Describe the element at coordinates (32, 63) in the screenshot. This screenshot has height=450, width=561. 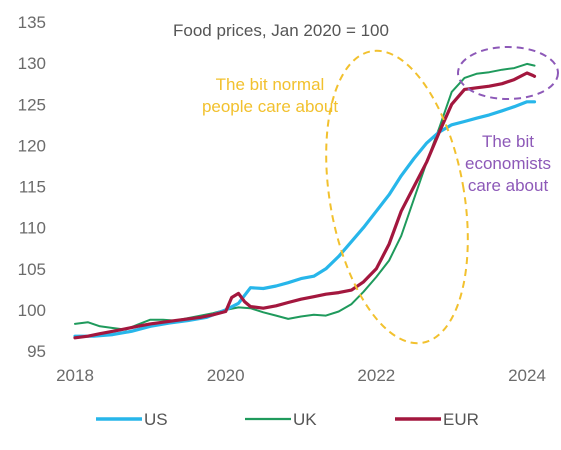
I see `y-tick-label: 130` at that location.